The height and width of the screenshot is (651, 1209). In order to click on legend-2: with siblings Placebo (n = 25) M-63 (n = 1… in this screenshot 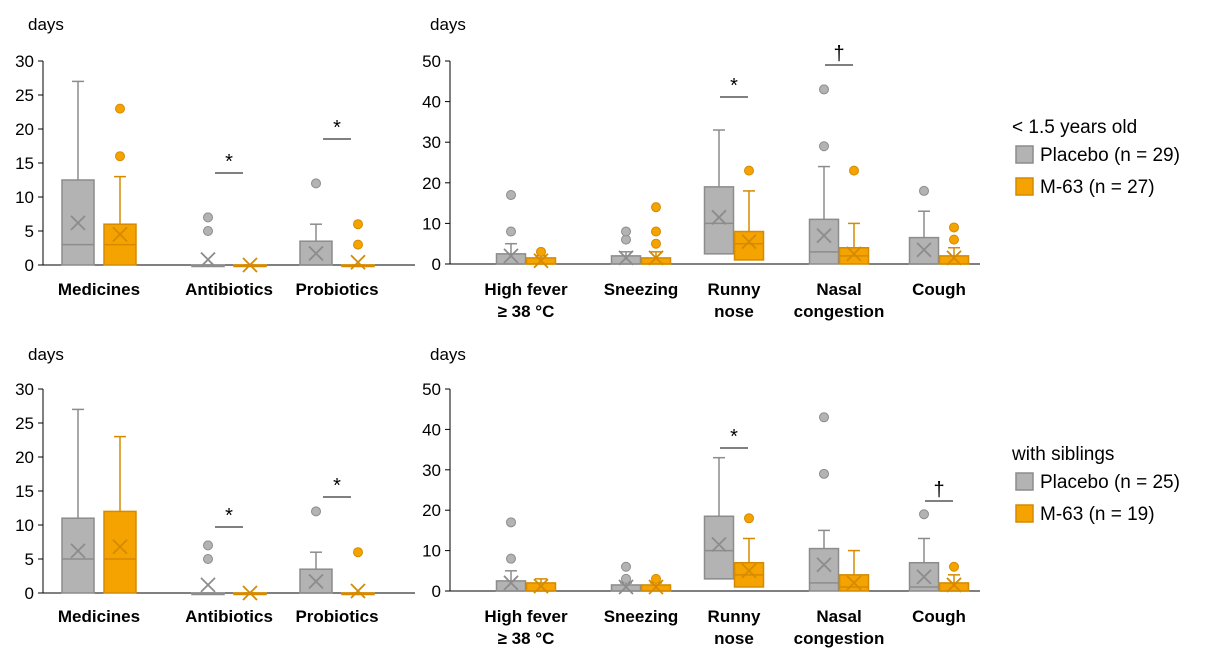, I will do `click(1095, 484)`.